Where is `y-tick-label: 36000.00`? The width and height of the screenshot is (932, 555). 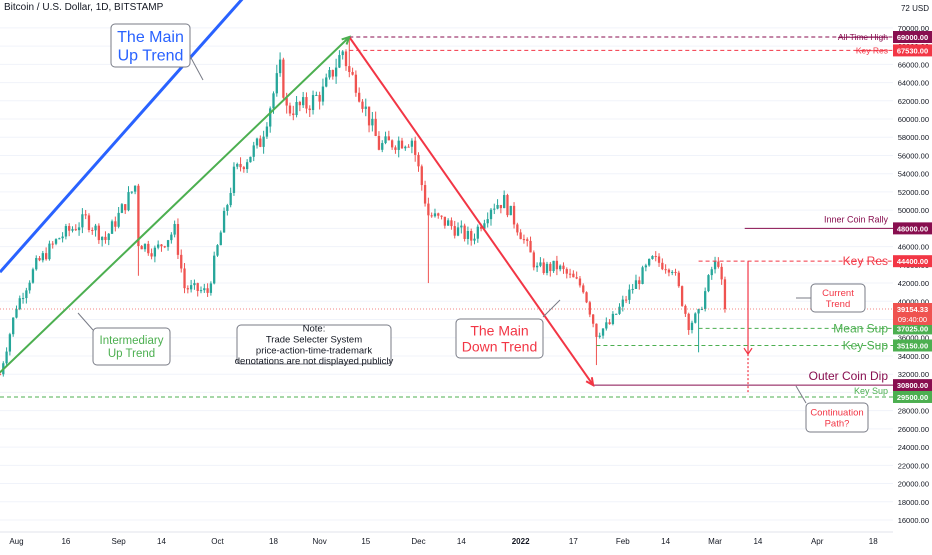
y-tick-label: 36000.00 is located at coordinates (913, 338).